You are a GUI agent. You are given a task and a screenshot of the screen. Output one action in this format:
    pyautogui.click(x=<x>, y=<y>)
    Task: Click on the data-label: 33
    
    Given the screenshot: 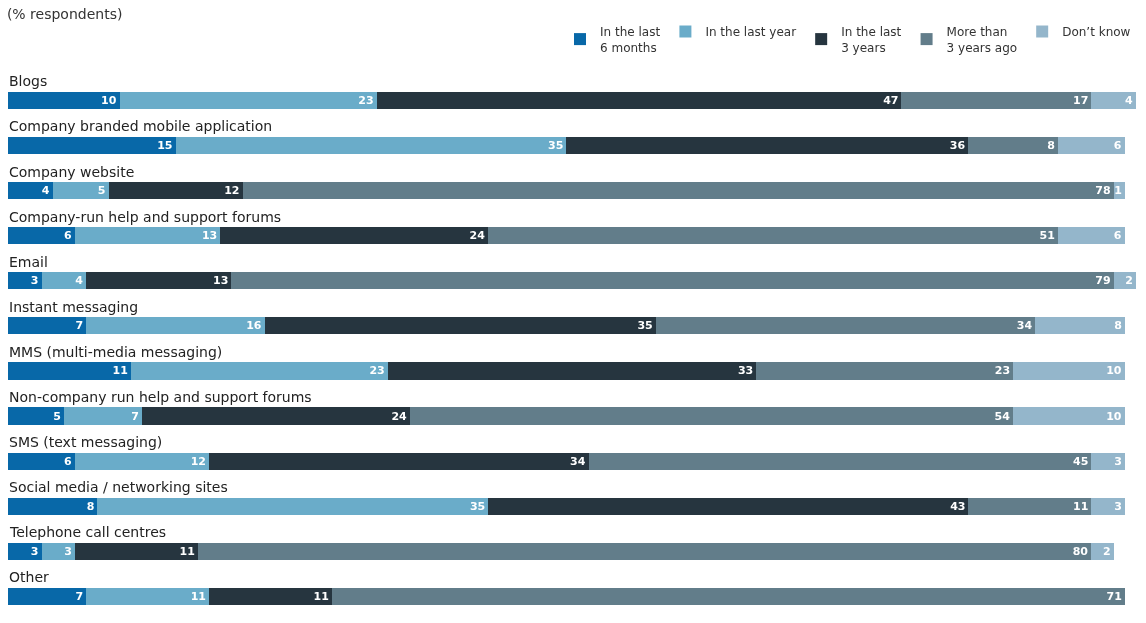 What is the action you would take?
    pyautogui.click(x=745, y=371)
    